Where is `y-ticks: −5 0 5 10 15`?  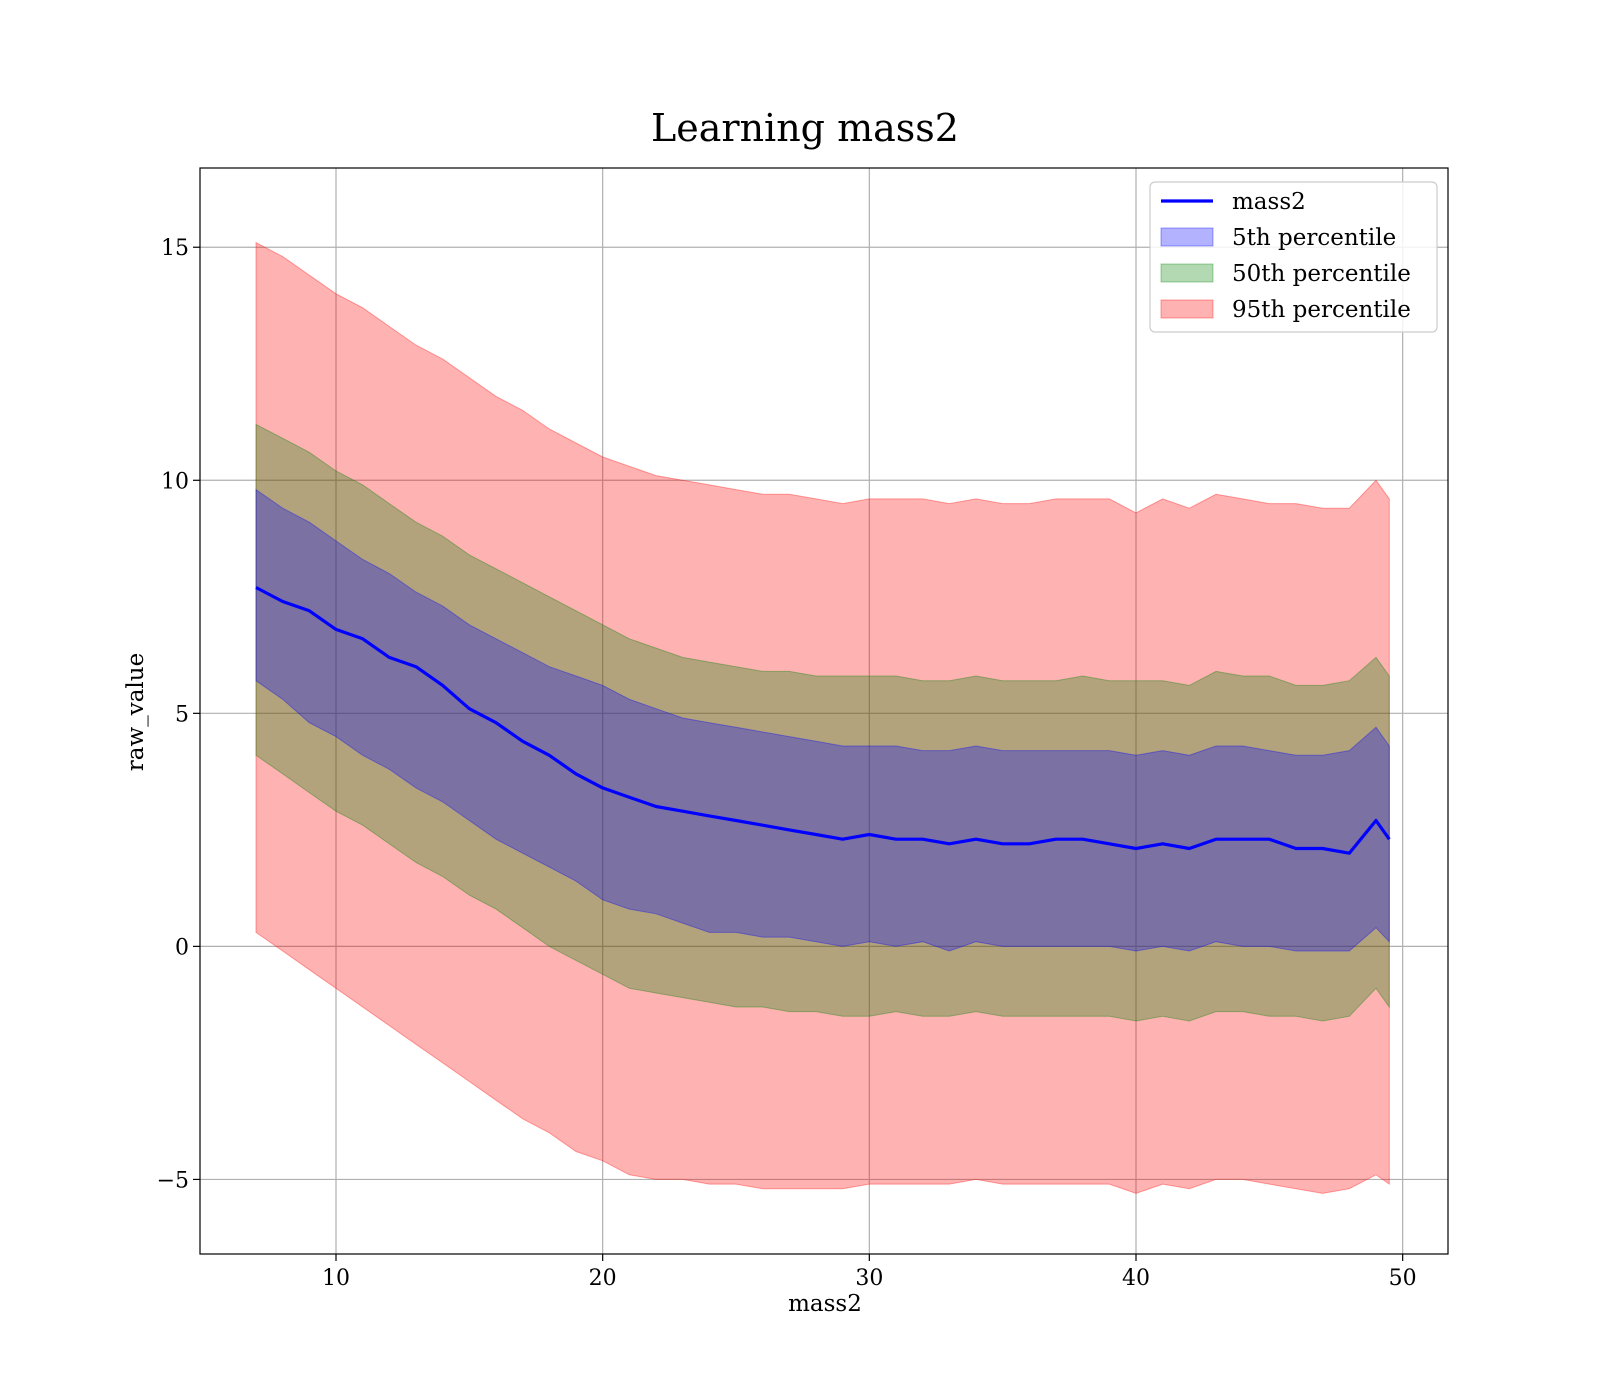 y-ticks: −5 0 5 10 15 is located at coordinates (178, 714).